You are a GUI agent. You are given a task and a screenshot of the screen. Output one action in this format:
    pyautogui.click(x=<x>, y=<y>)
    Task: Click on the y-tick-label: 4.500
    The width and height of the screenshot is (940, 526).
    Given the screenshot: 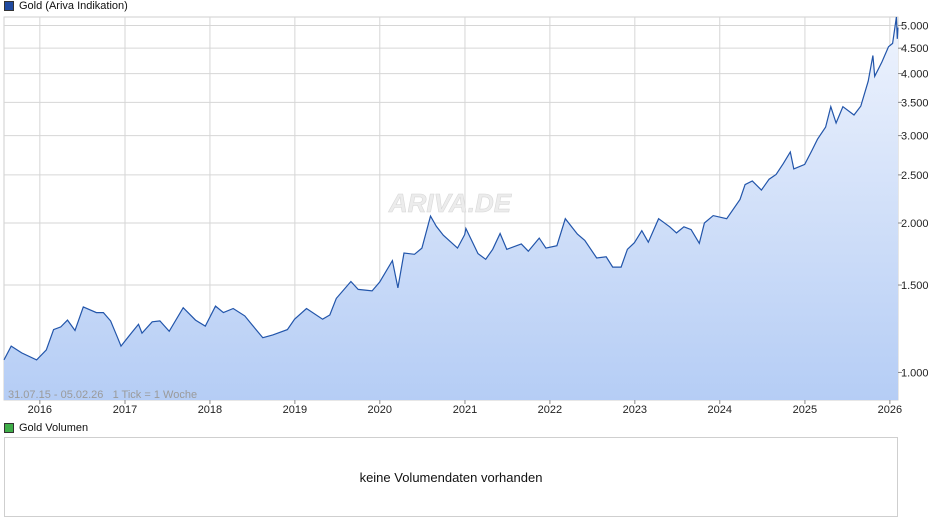 What is the action you would take?
    pyautogui.click(x=915, y=49)
    